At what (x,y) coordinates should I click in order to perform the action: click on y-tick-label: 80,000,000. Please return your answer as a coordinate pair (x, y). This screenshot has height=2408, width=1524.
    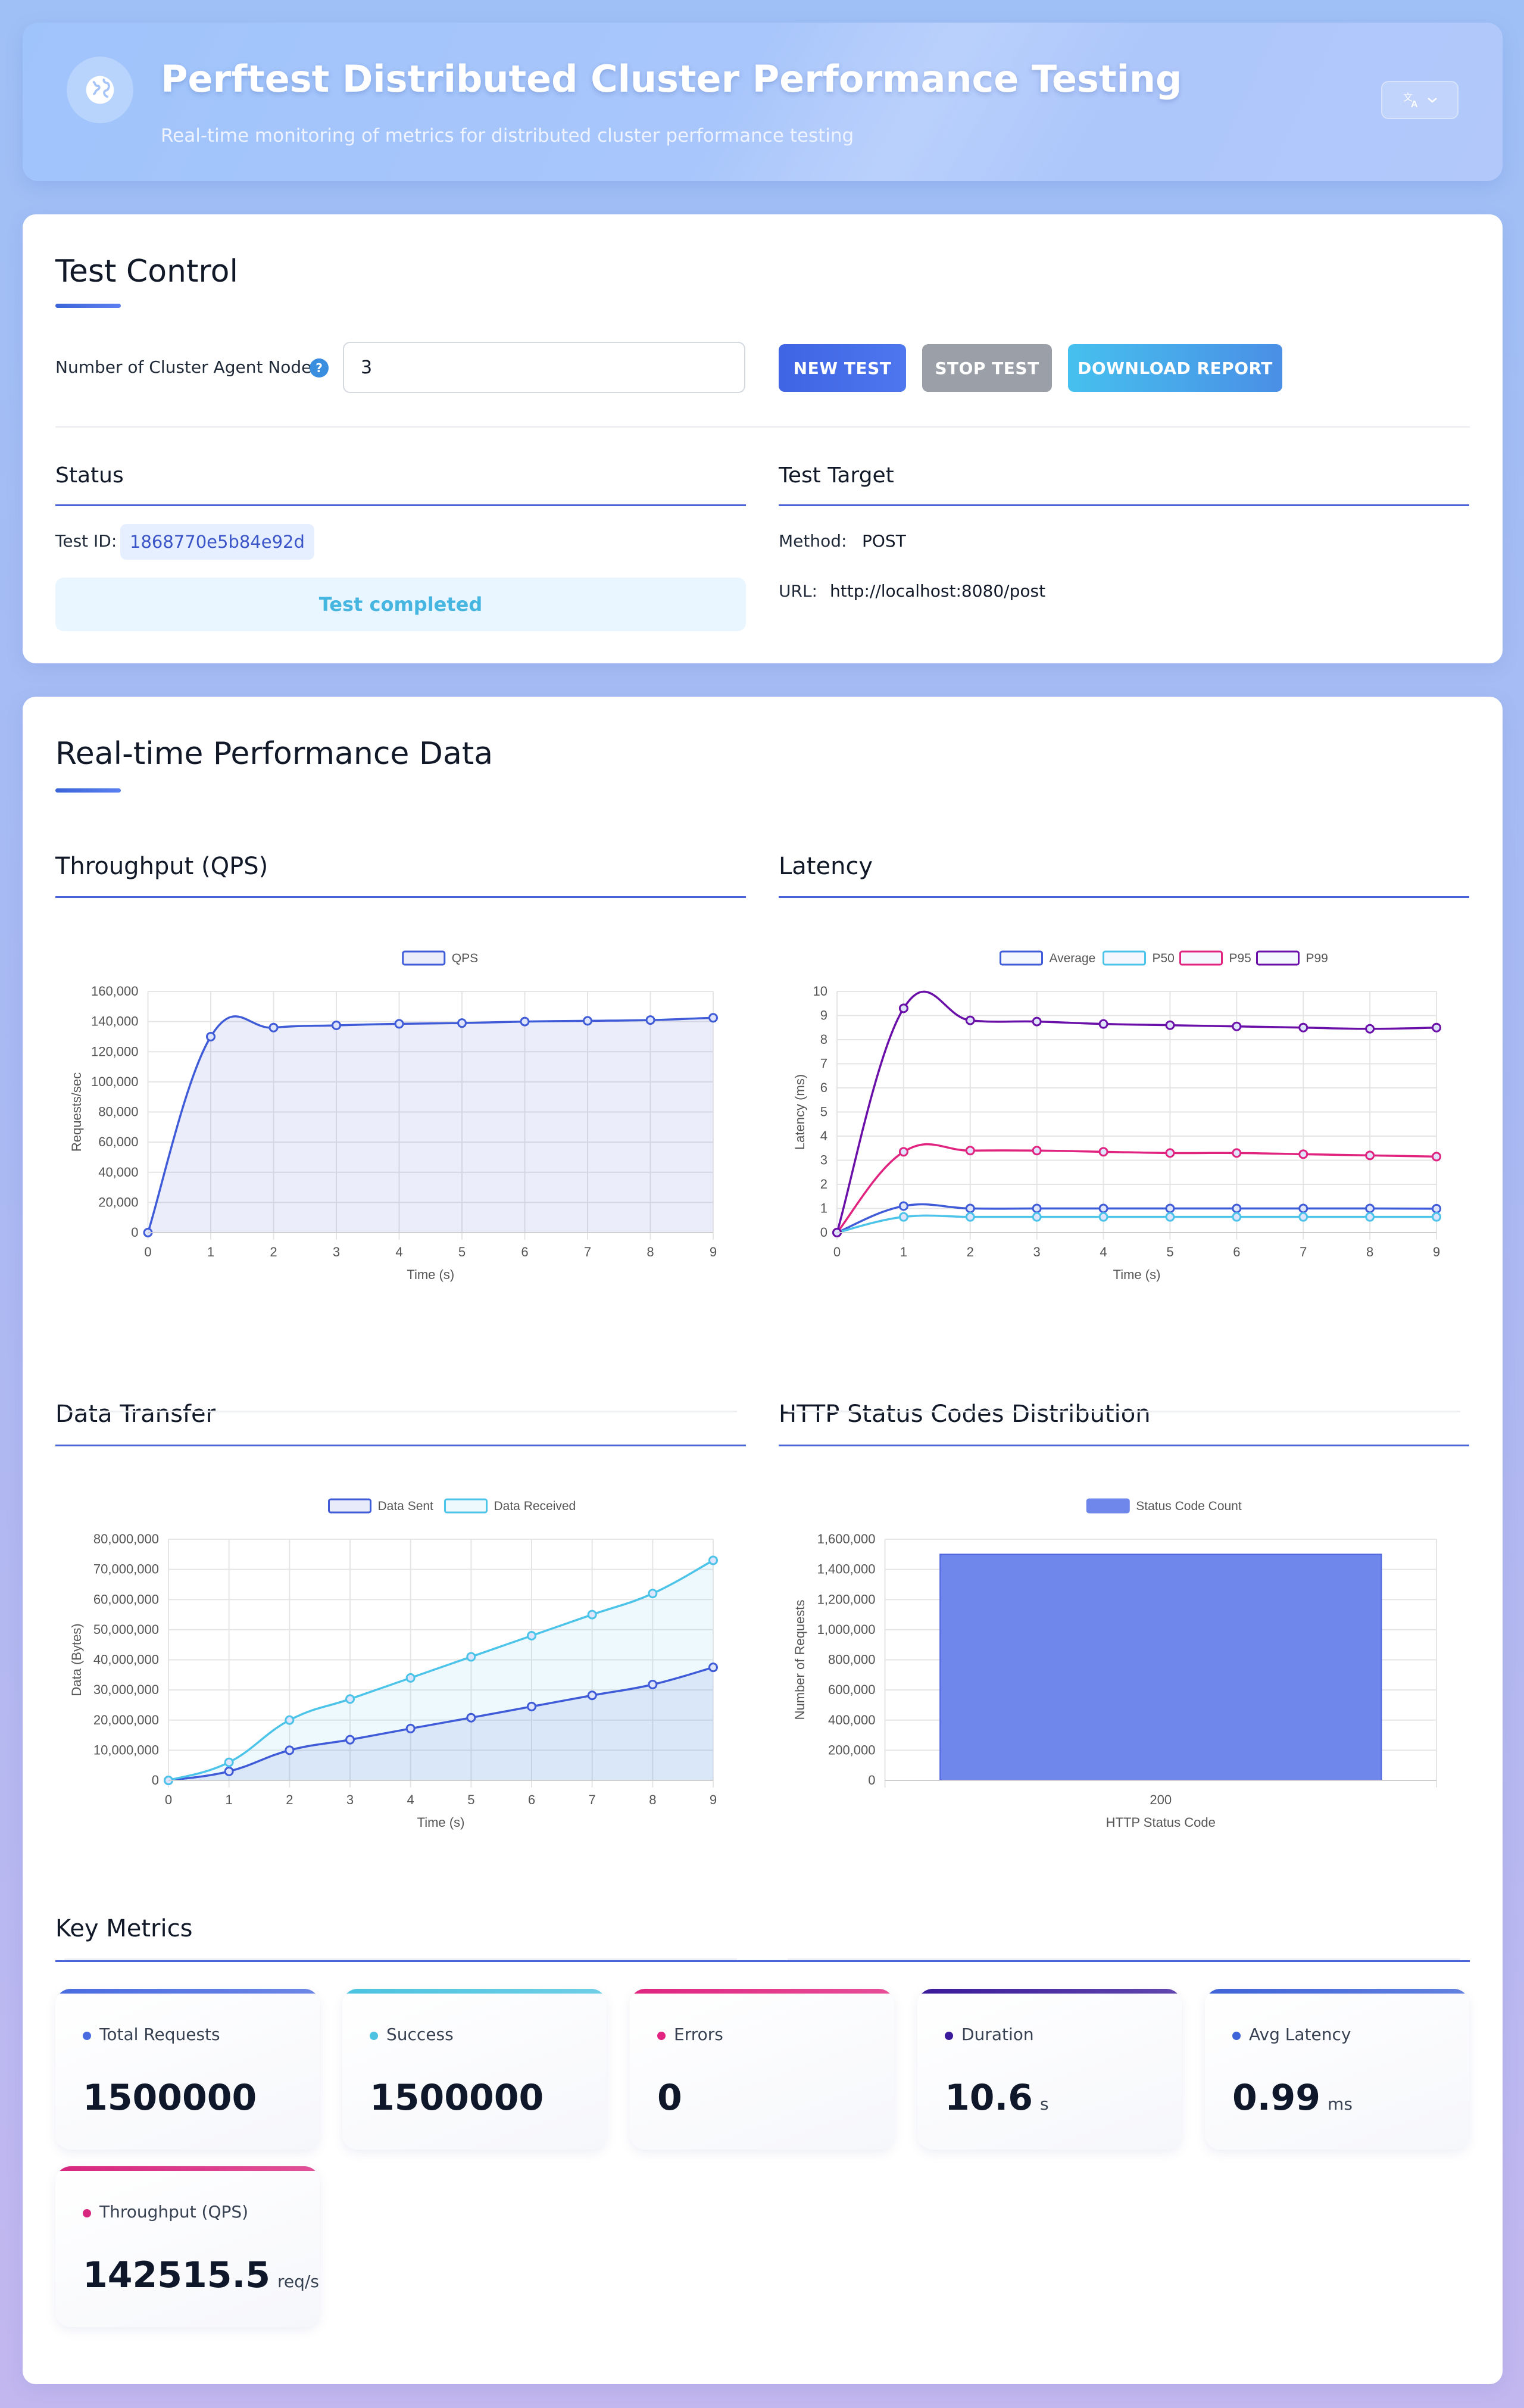
    Looking at the image, I should click on (126, 1538).